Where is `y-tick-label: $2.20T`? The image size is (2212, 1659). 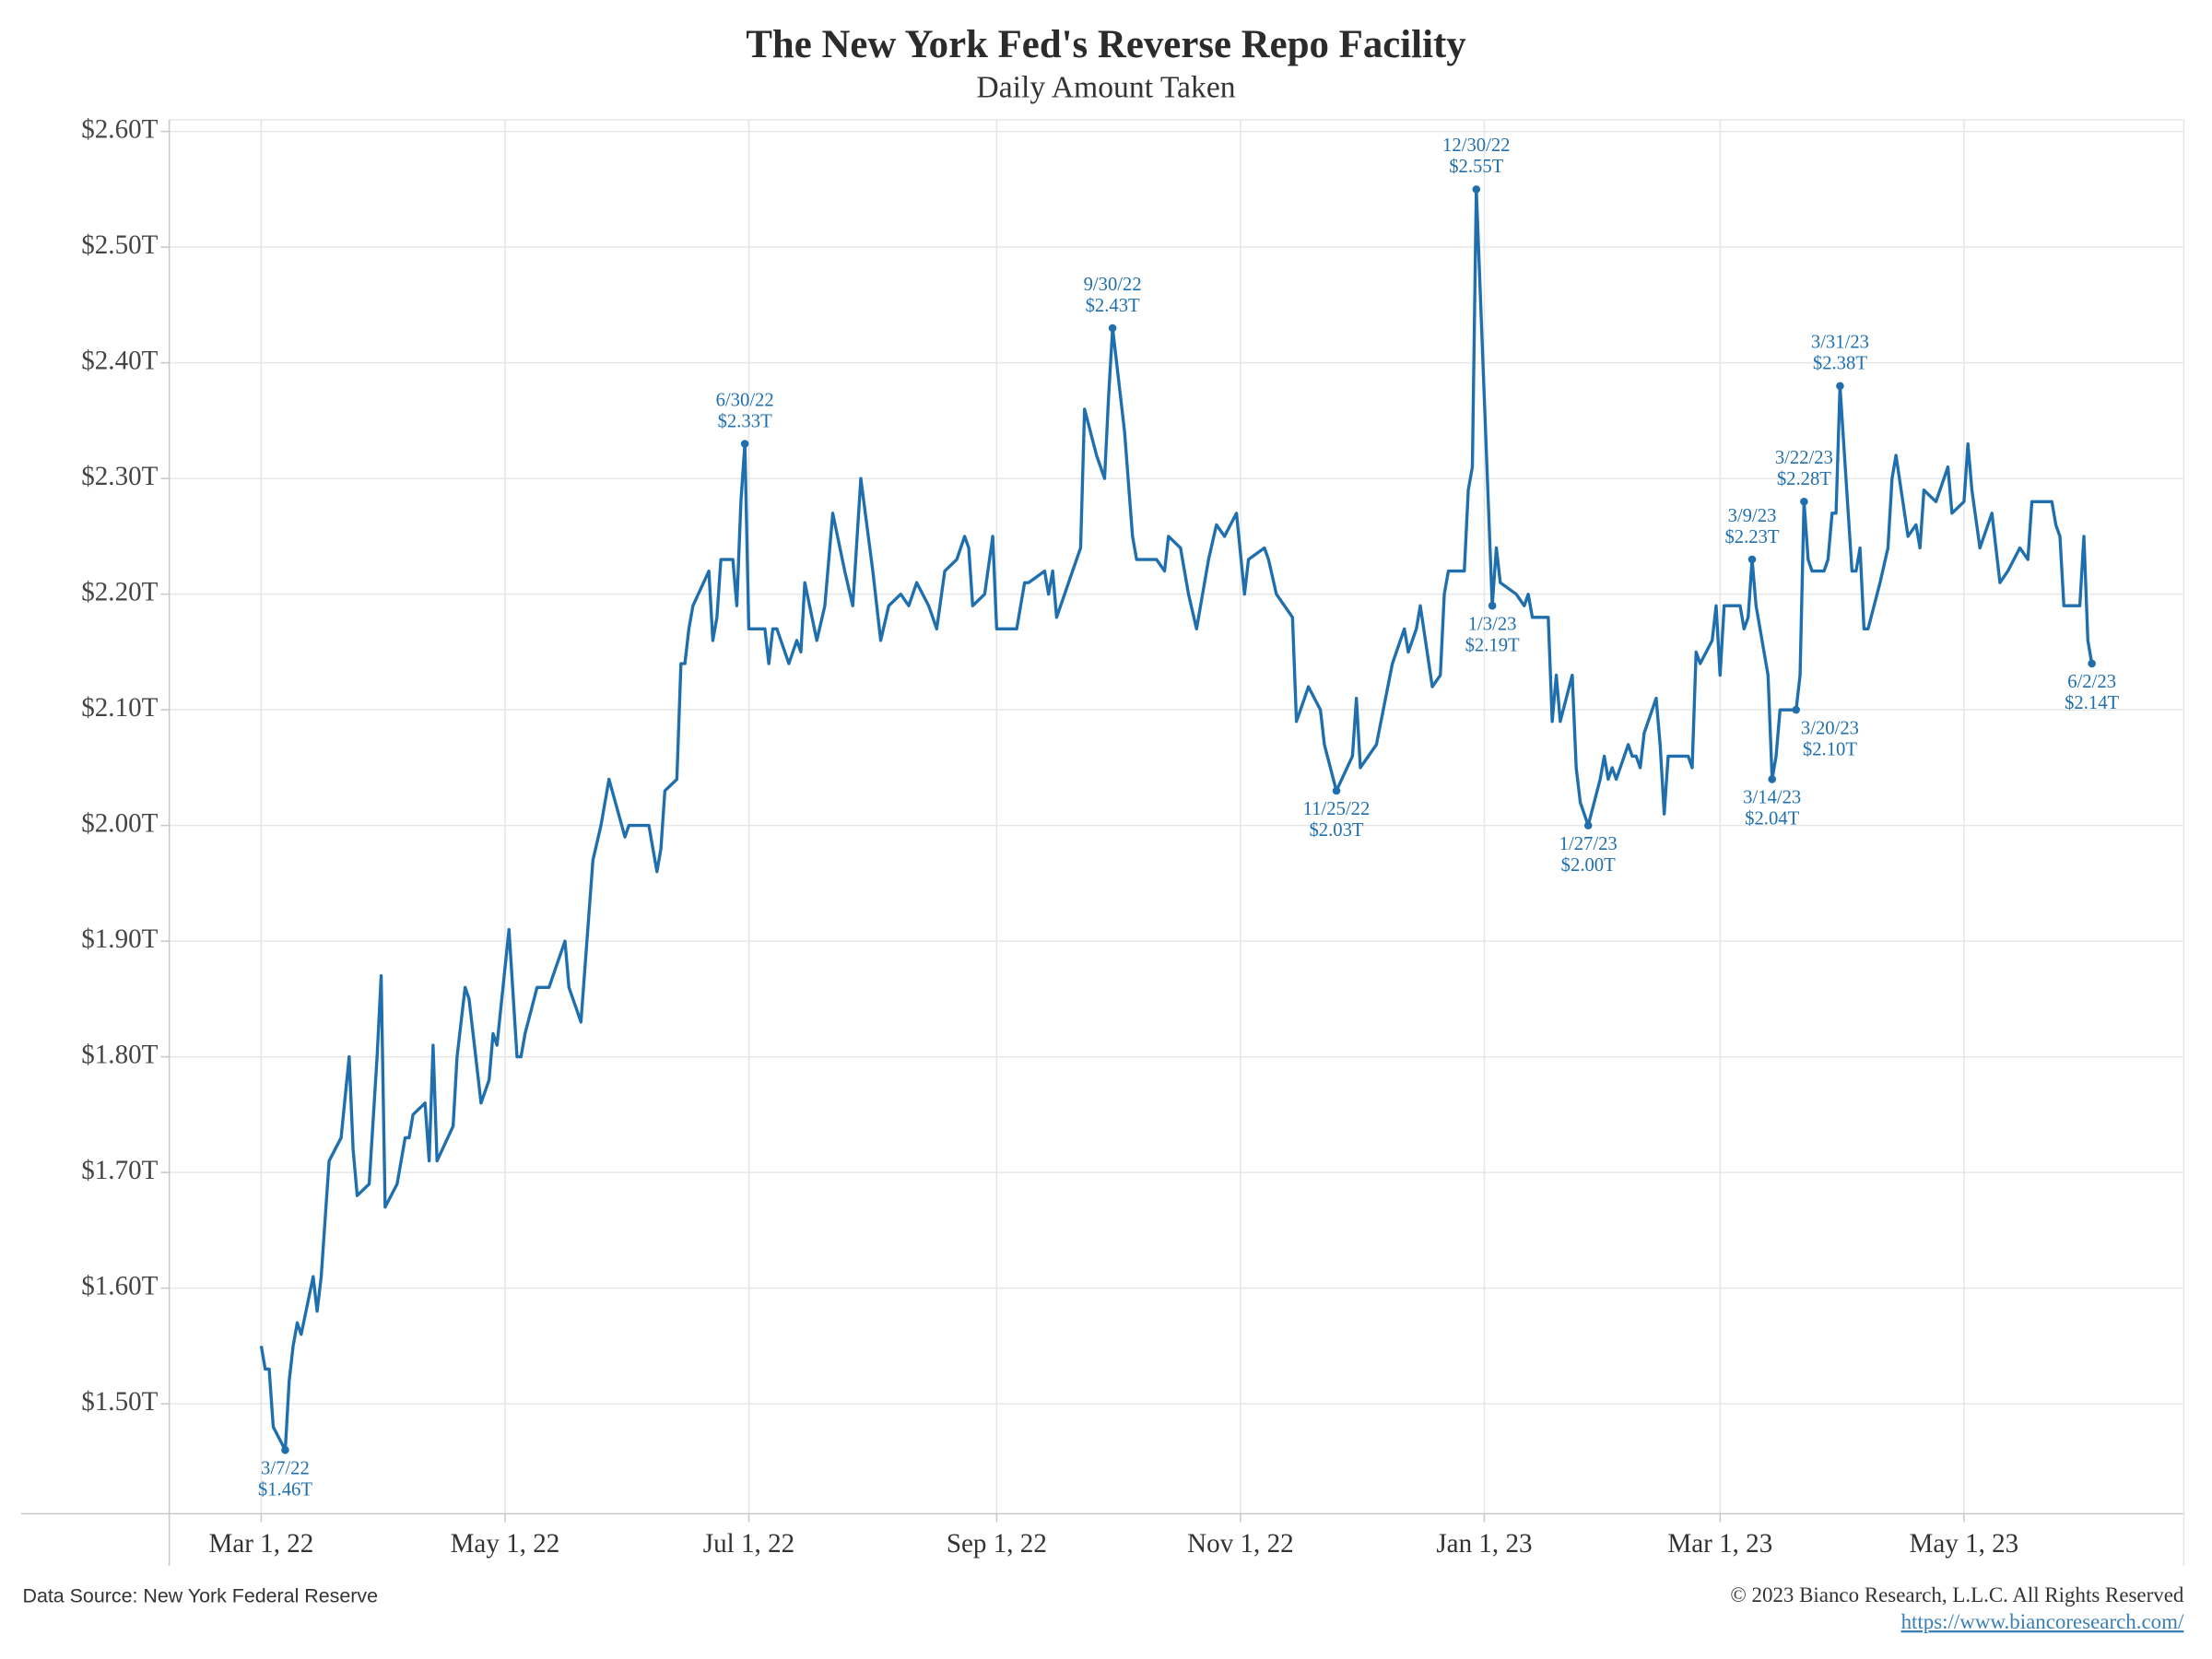 y-tick-label: $2.20T is located at coordinates (119, 591).